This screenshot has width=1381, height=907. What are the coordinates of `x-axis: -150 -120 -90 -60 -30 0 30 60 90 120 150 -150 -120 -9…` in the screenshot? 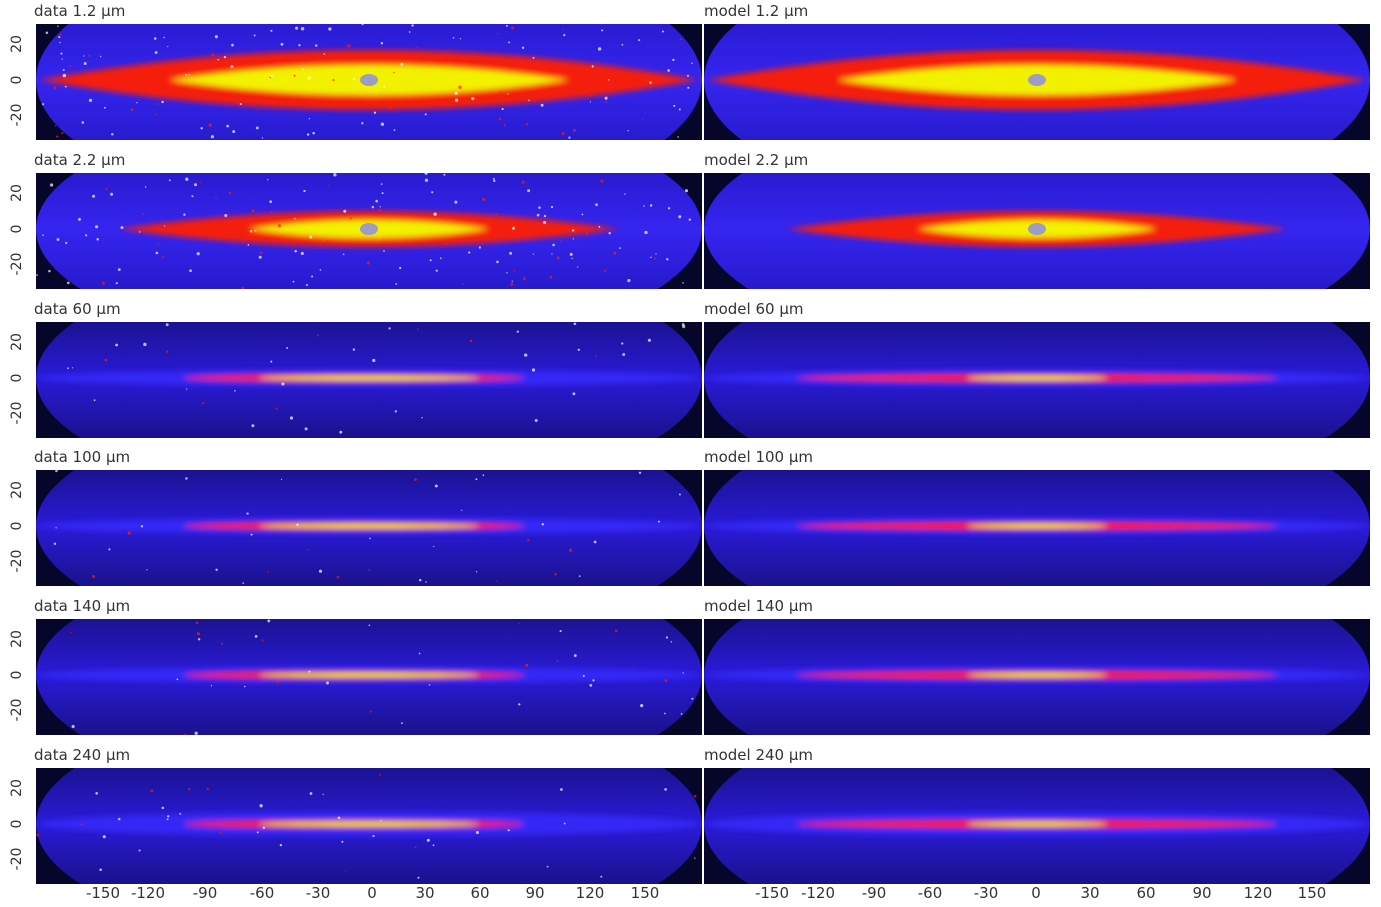 It's located at (690, 893).